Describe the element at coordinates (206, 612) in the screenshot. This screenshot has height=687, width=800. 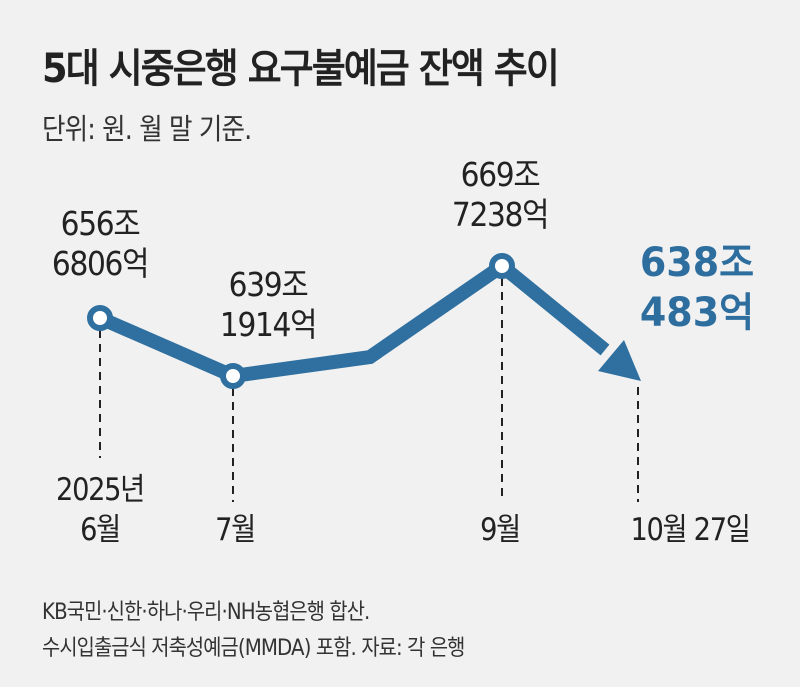
I see `footnote-banks: KB국민·신한·하나·우리·NH농협은행 합산.` at that location.